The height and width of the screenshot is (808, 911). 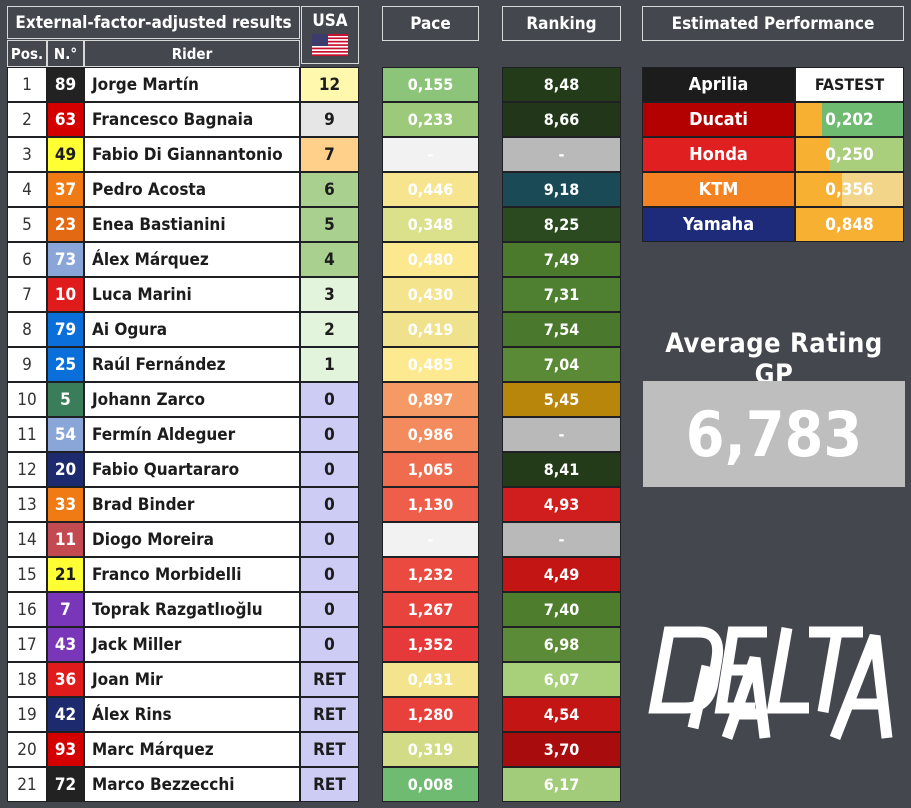 I want to click on rider-name: Álex Rins, so click(x=192, y=714).